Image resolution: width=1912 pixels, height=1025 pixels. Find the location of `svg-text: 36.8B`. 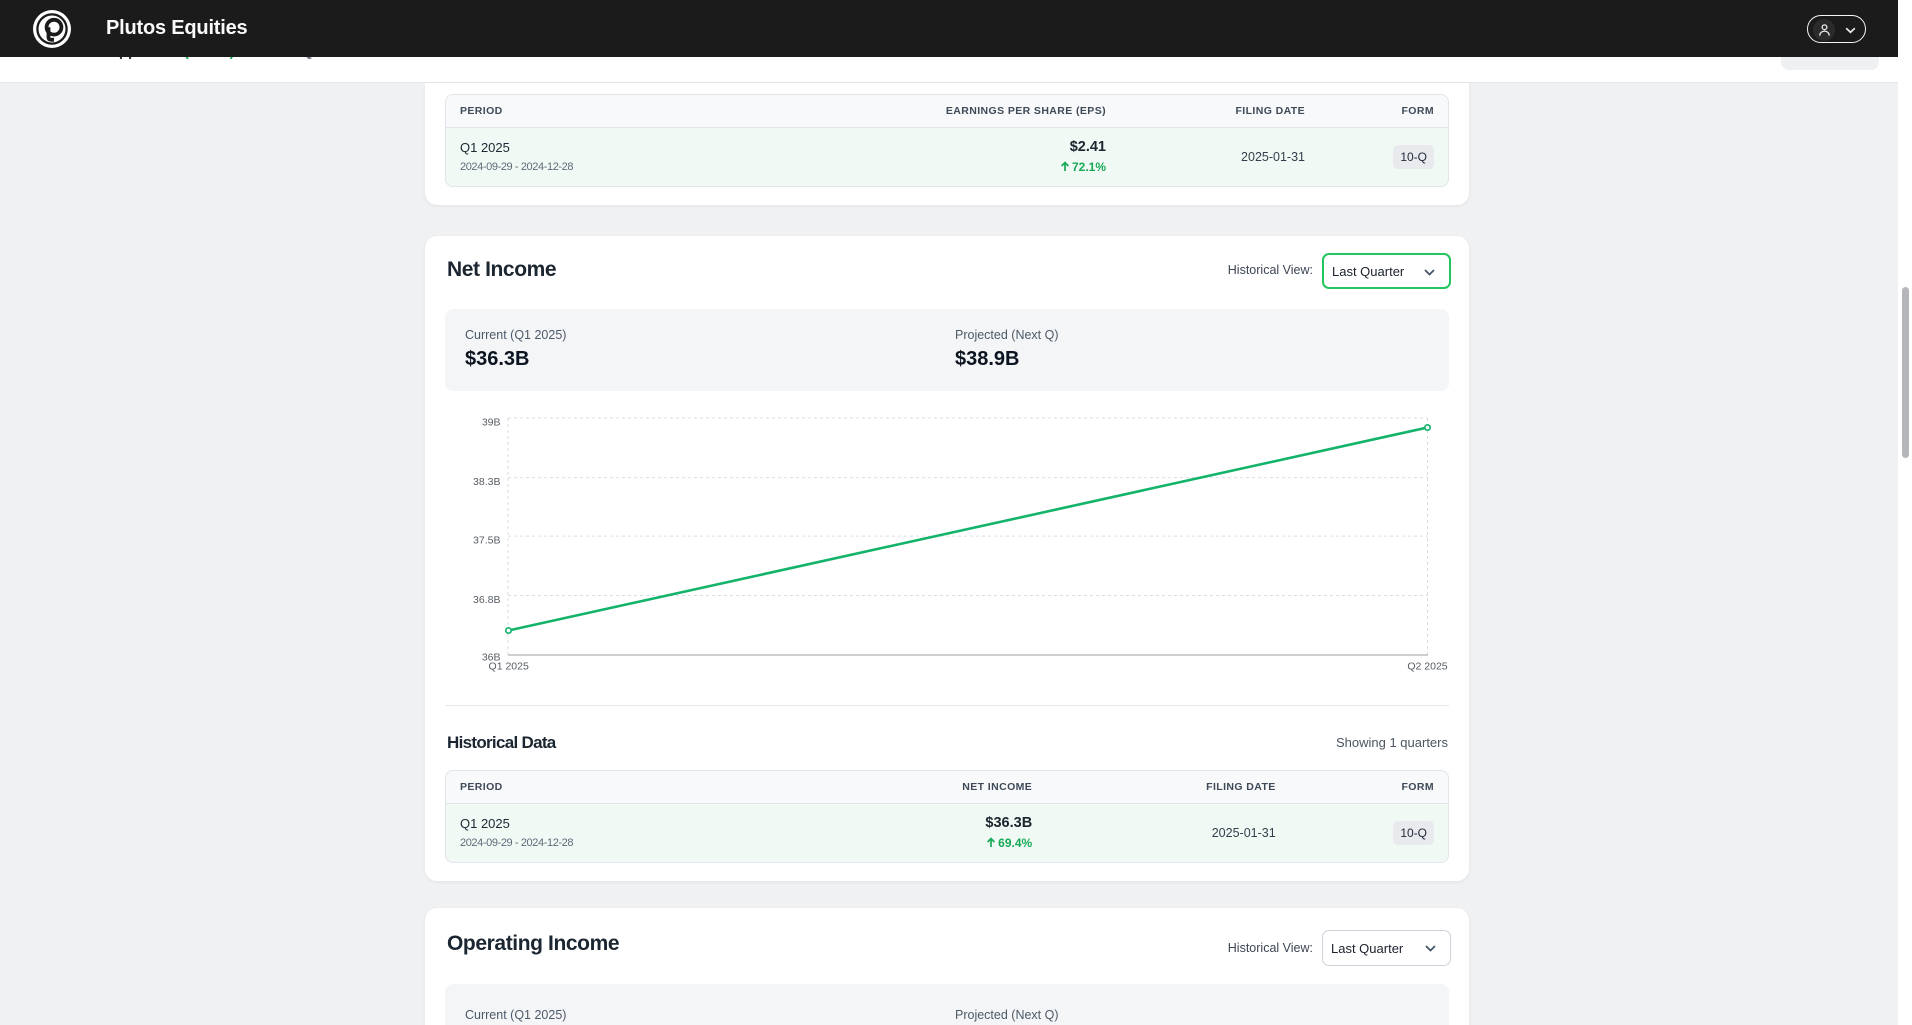

svg-text: 36.8B is located at coordinates (486, 600).